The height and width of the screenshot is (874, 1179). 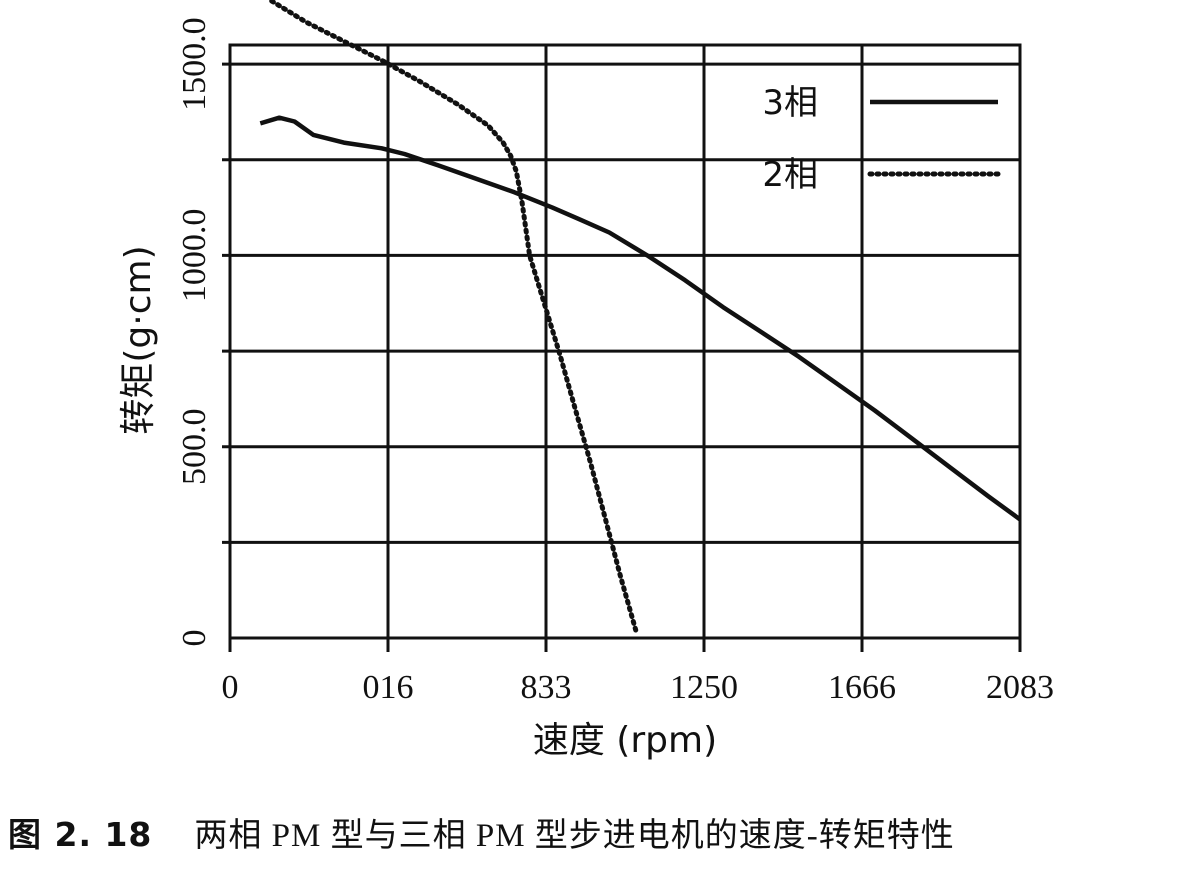 I want to click on legend-label-2: 2相, so click(x=790, y=175).